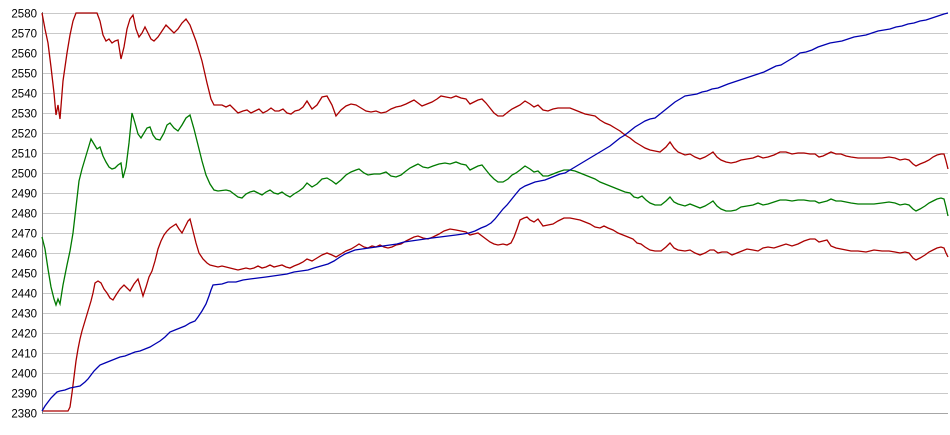 This screenshot has width=950, height=435. What do you see at coordinates (24, 255) in the screenshot?
I see `y-tick-label: 2460` at bounding box center [24, 255].